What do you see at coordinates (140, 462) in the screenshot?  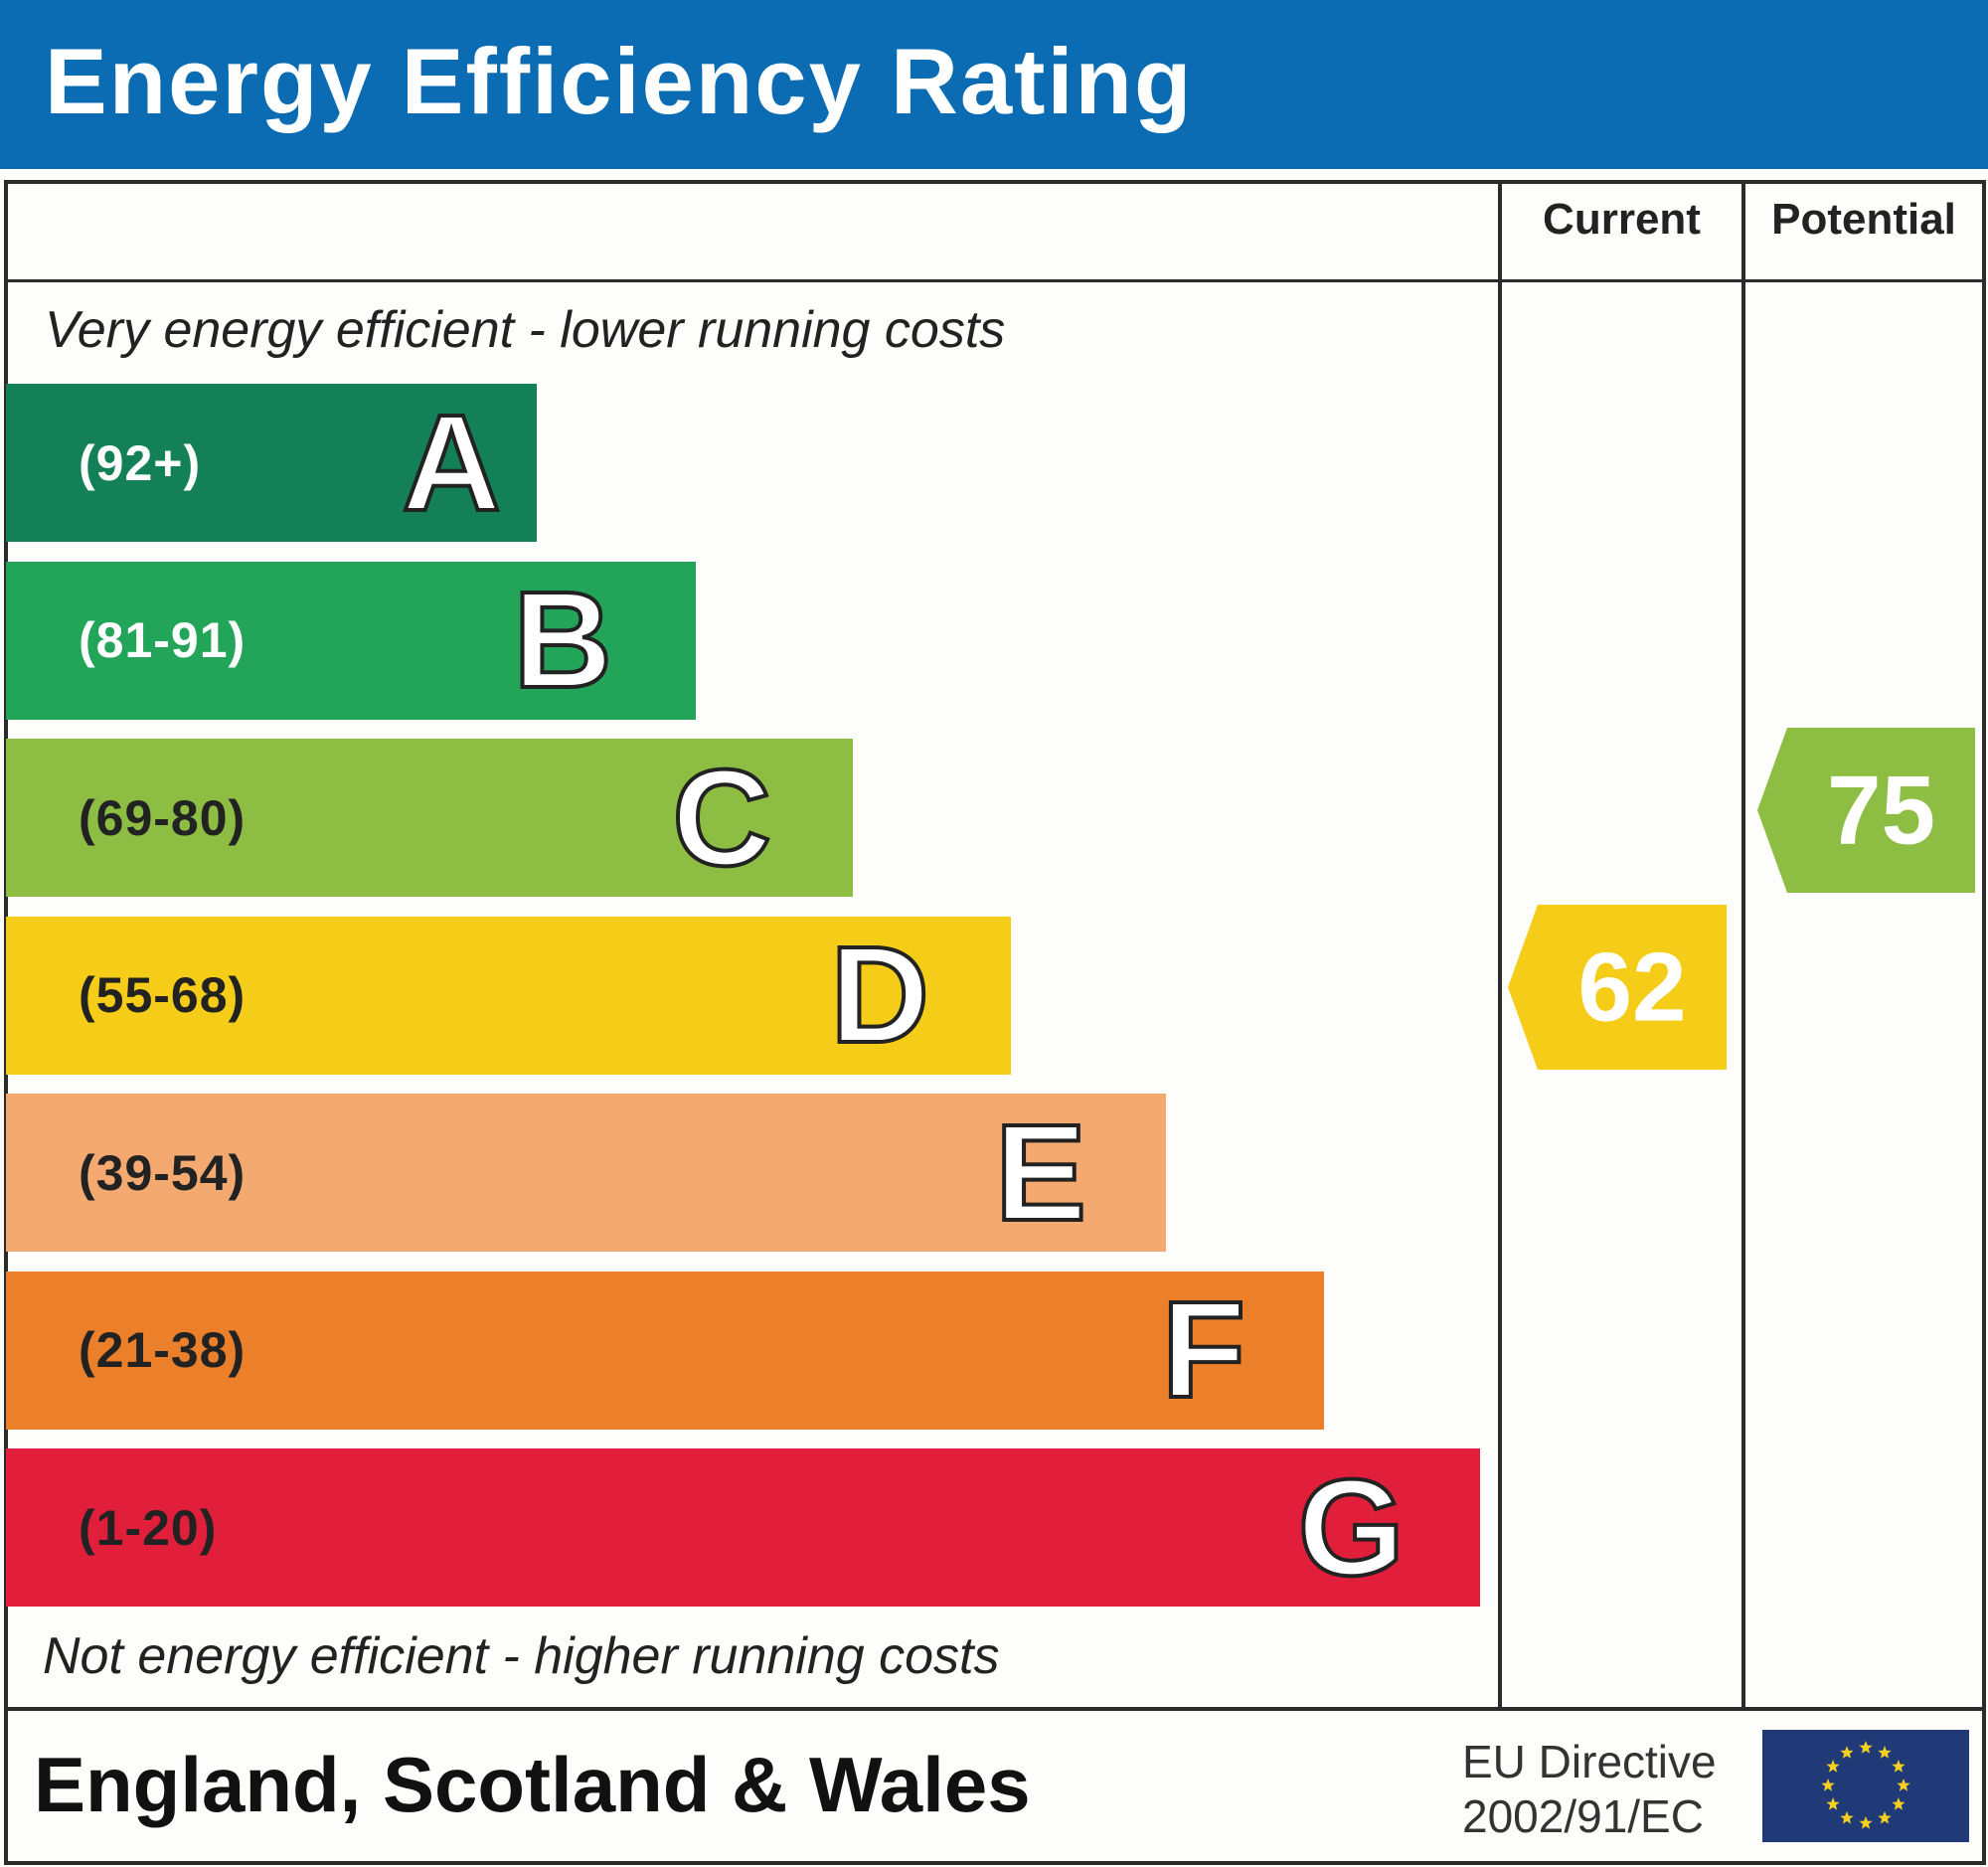 I see `band-range-label: (92+)` at bounding box center [140, 462].